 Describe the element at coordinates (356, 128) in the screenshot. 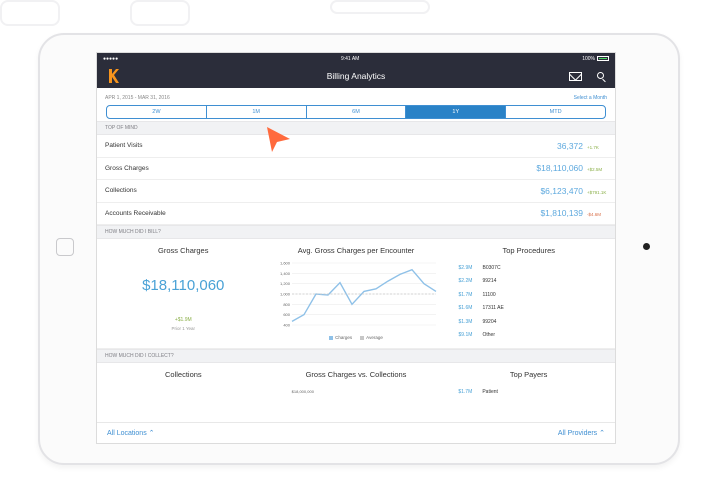

I see `section-header-top-of-mind: TOP OF MIND` at that location.